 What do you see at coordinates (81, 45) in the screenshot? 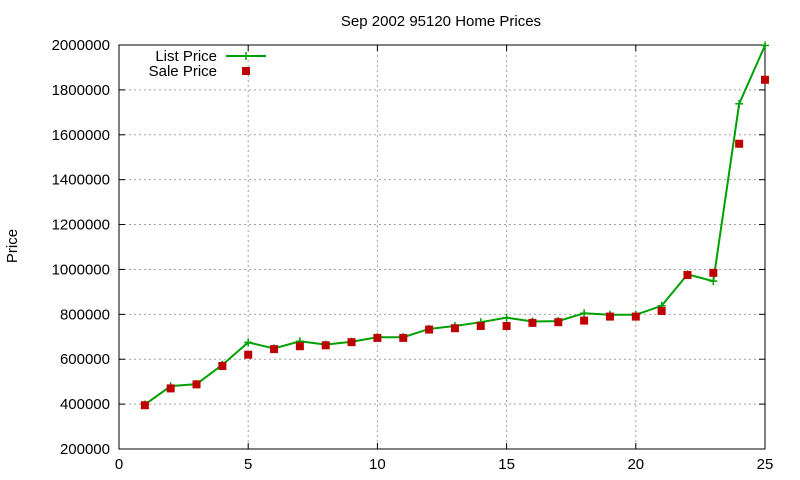
I see `y-tick-label: 2000000` at bounding box center [81, 45].